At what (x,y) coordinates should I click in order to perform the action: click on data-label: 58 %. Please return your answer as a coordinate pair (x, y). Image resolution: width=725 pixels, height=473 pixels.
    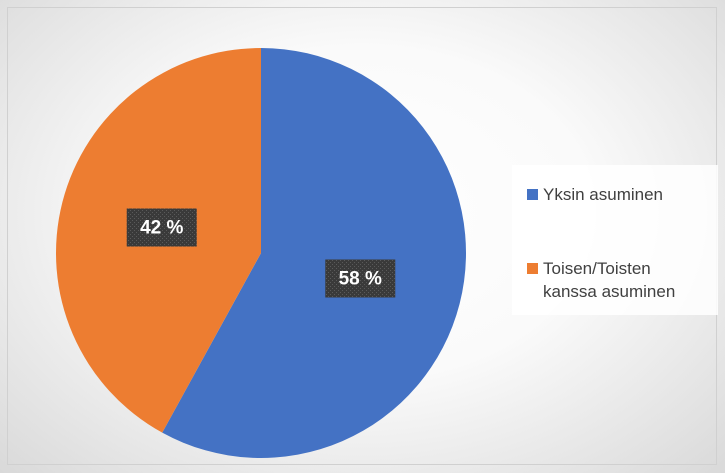
    Looking at the image, I should click on (360, 279).